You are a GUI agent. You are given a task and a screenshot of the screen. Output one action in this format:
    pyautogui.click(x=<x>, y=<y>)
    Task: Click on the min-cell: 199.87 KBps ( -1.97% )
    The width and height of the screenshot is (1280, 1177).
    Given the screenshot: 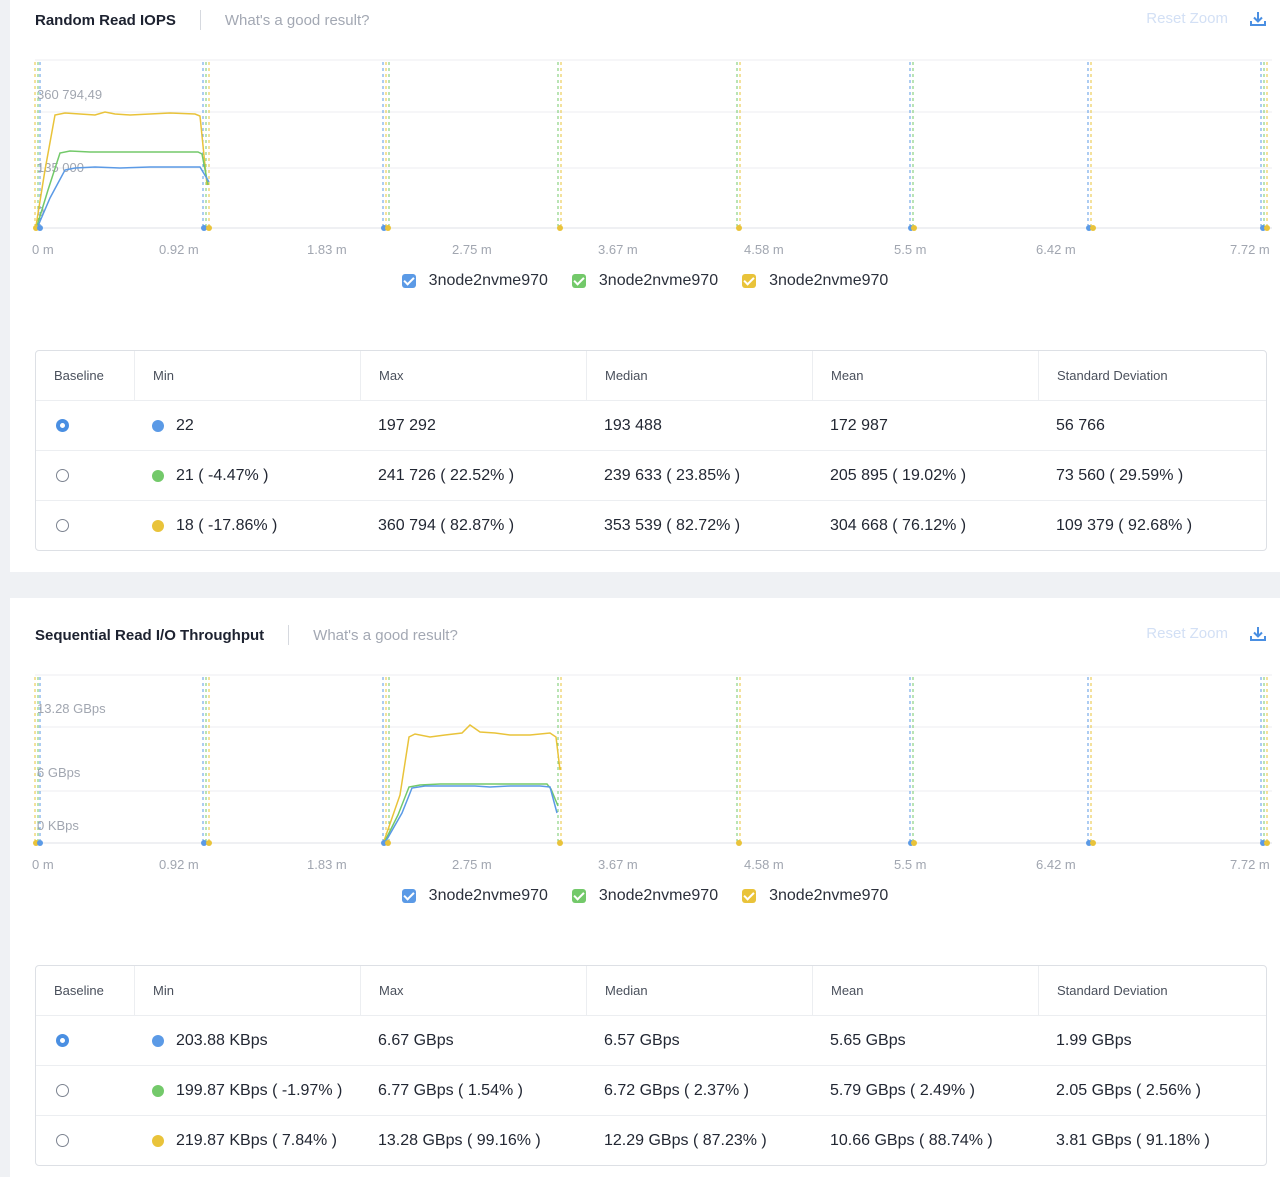 What is the action you would take?
    pyautogui.click(x=247, y=1090)
    